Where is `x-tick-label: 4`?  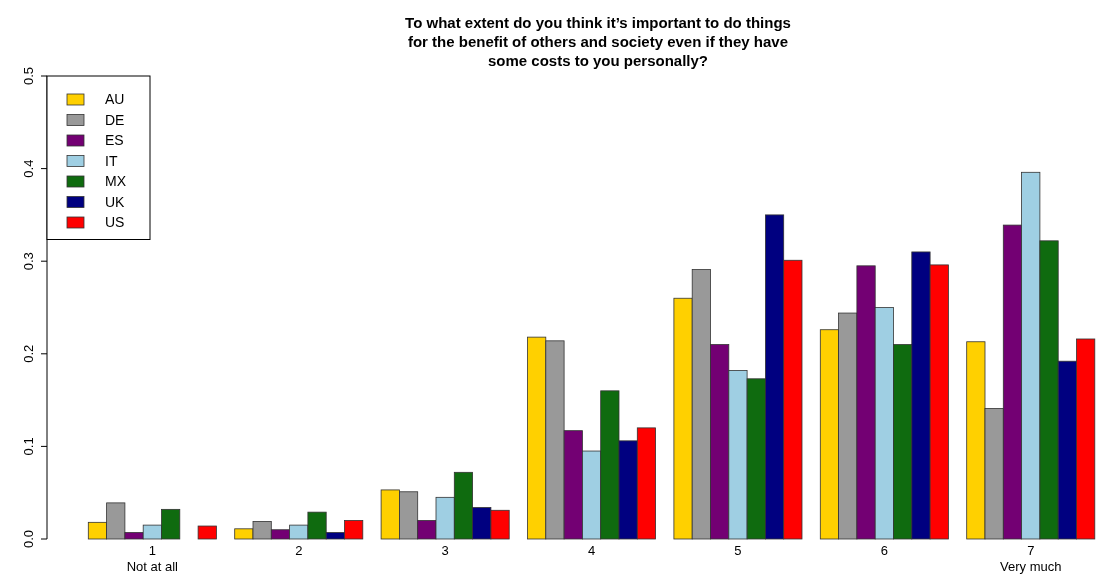
x-tick-label: 4 is located at coordinates (591, 550).